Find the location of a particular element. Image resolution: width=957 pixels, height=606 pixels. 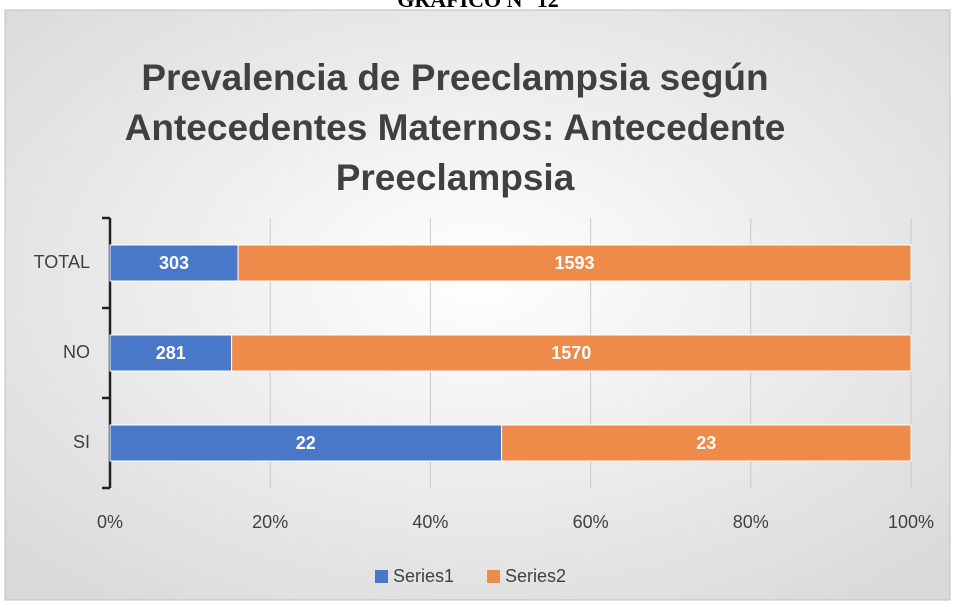

x-tick-label: 60% is located at coordinates (591, 522).